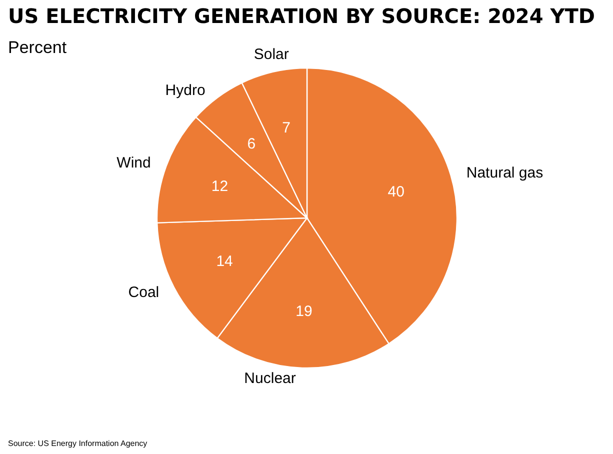 The width and height of the screenshot is (613, 454). Describe the element at coordinates (219, 186) in the screenshot. I see `data-label: 12` at that location.